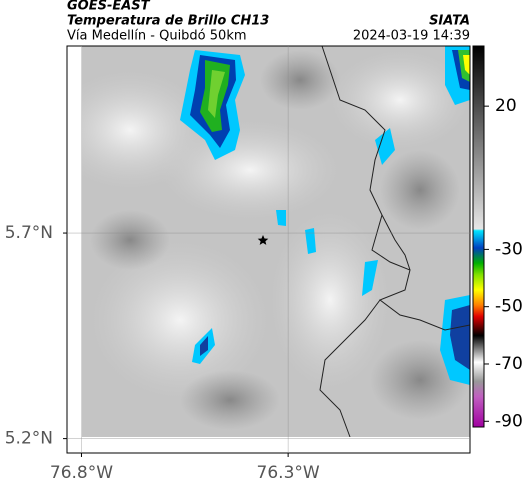 The height and width of the screenshot is (491, 526). Describe the element at coordinates (509, 249) in the screenshot. I see `colorbar-tick-label: -30` at that location.